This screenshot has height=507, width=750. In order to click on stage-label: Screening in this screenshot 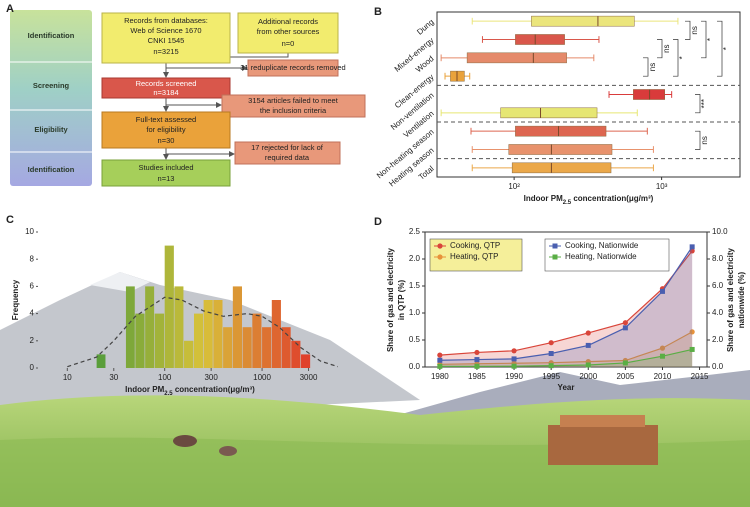, I will do `click(51, 85)`.